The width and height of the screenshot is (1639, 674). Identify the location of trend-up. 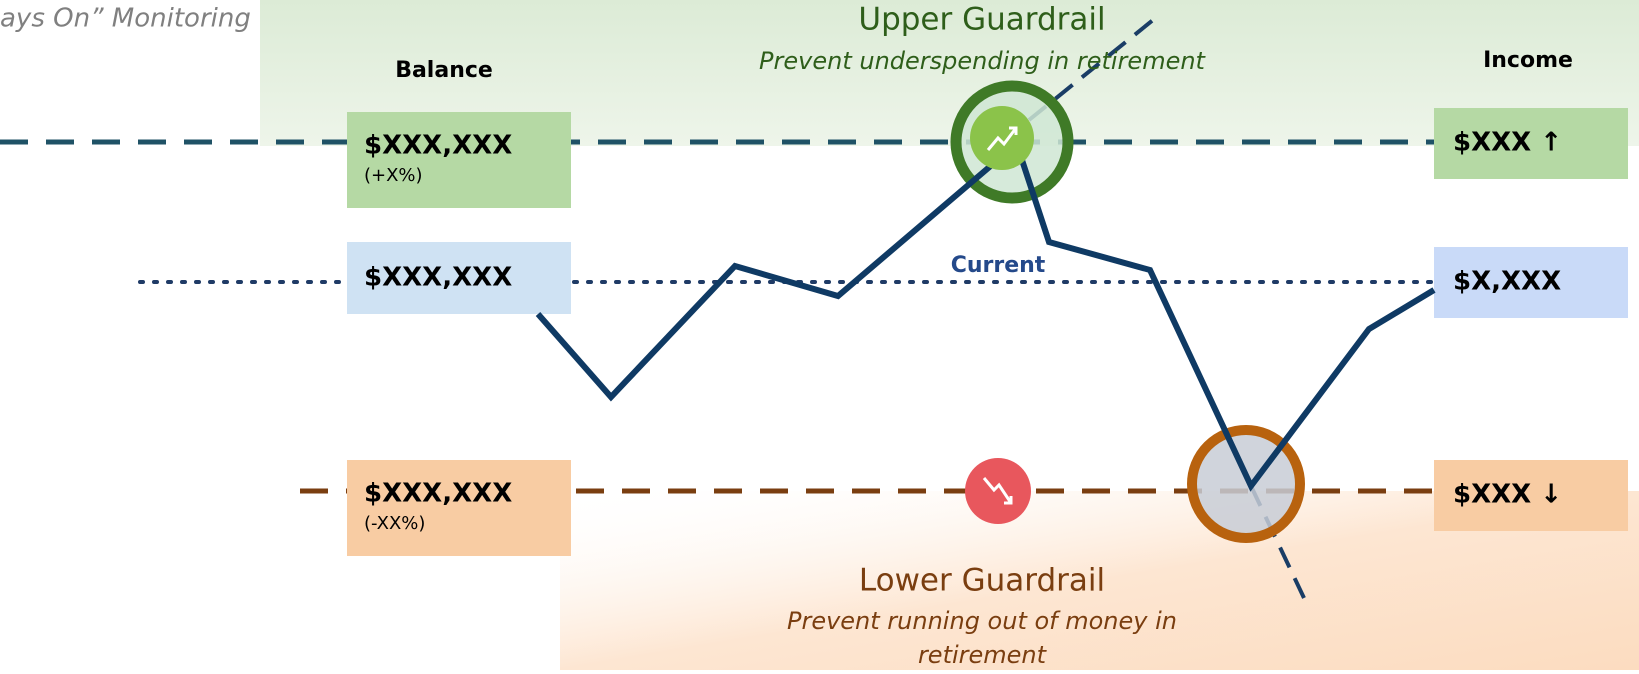
(1093, 68).